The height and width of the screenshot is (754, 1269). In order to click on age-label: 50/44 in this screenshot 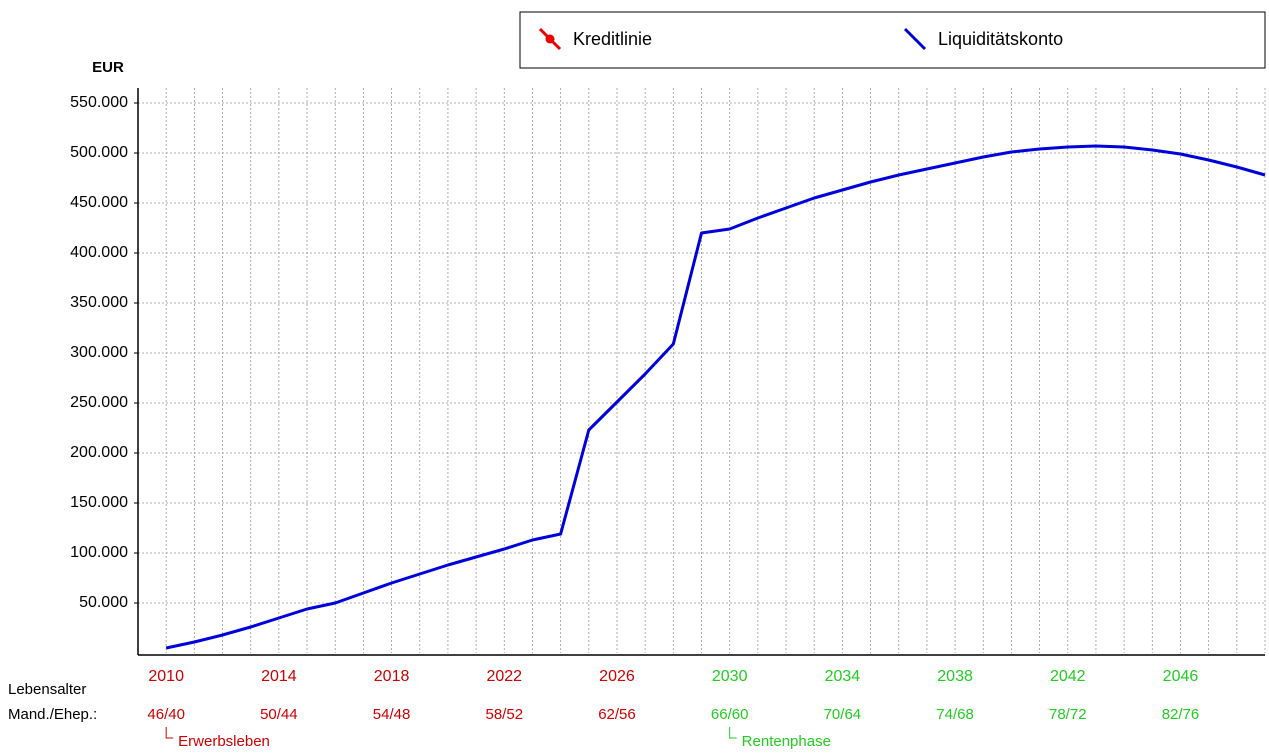, I will do `click(279, 714)`.